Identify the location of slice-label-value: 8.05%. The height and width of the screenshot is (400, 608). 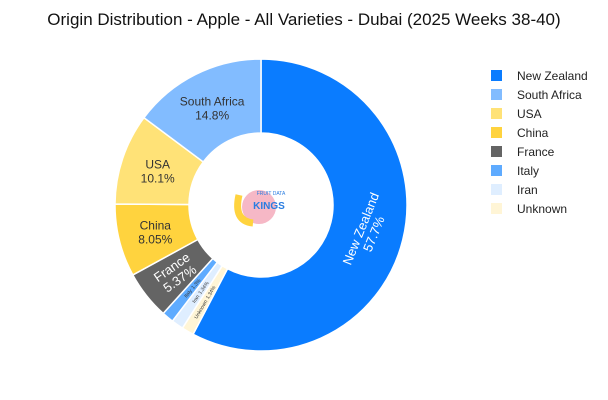
(155, 240).